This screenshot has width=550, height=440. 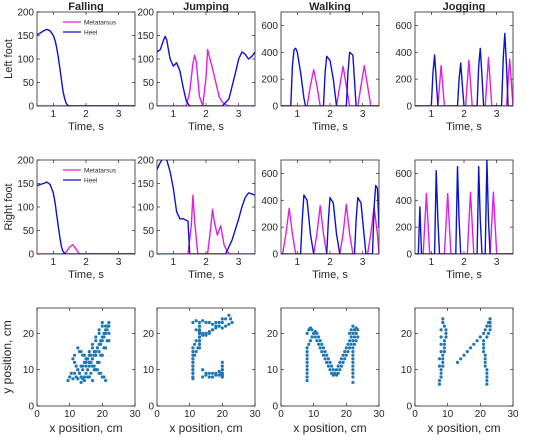 What do you see at coordinates (330, 85) in the screenshot?
I see `series-line-metatarsus` at bounding box center [330, 85].